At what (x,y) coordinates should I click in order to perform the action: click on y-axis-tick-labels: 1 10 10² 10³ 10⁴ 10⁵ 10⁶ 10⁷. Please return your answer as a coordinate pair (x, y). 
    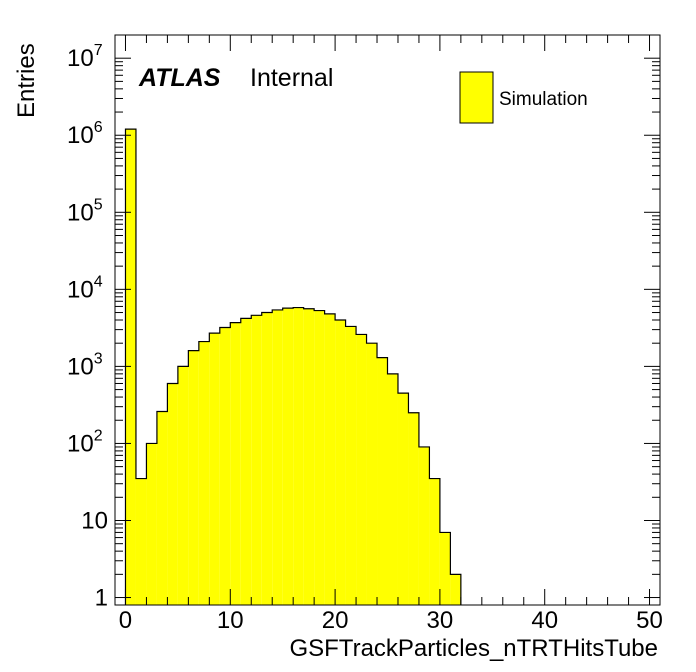
    Looking at the image, I should click on (87, 326).